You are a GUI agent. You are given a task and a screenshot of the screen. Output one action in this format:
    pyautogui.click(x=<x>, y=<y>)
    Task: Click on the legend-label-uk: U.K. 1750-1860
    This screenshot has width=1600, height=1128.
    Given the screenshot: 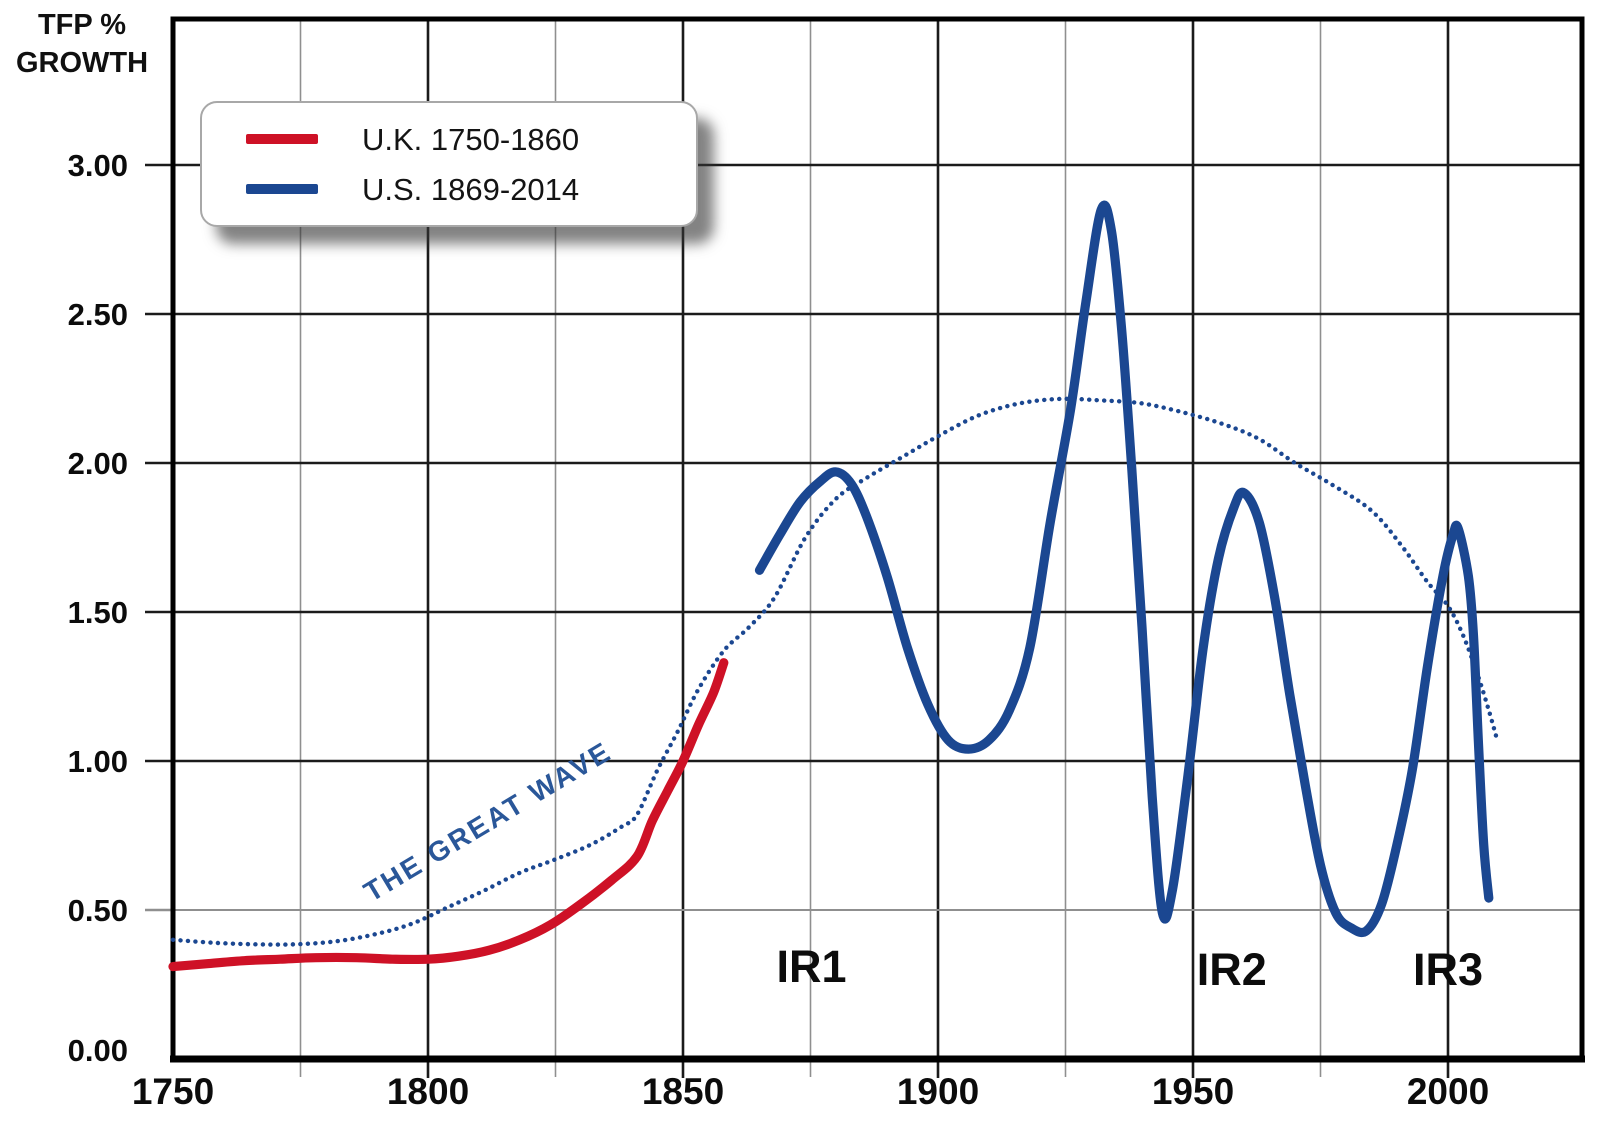 What is the action you would take?
    pyautogui.click(x=471, y=139)
    